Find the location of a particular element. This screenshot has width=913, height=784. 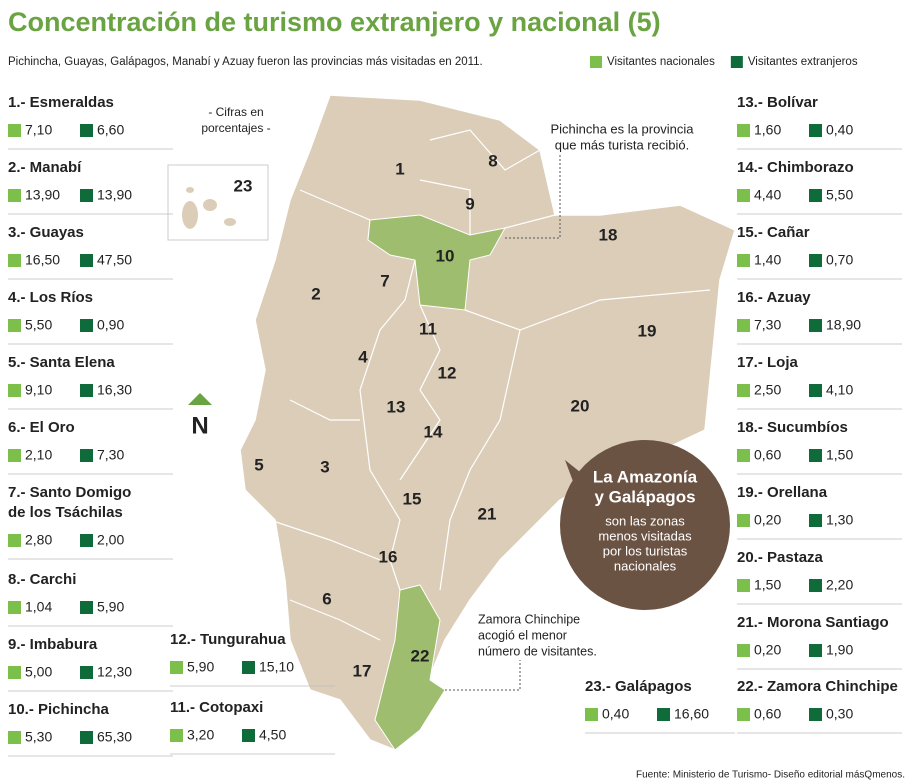

value-extranjero: 2,00 is located at coordinates (110, 540).